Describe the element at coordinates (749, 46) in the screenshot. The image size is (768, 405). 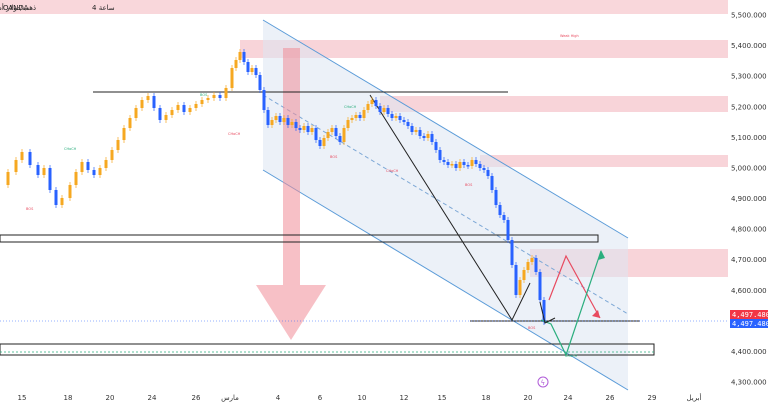
I see `y-tick-label: 5,400.000` at that location.